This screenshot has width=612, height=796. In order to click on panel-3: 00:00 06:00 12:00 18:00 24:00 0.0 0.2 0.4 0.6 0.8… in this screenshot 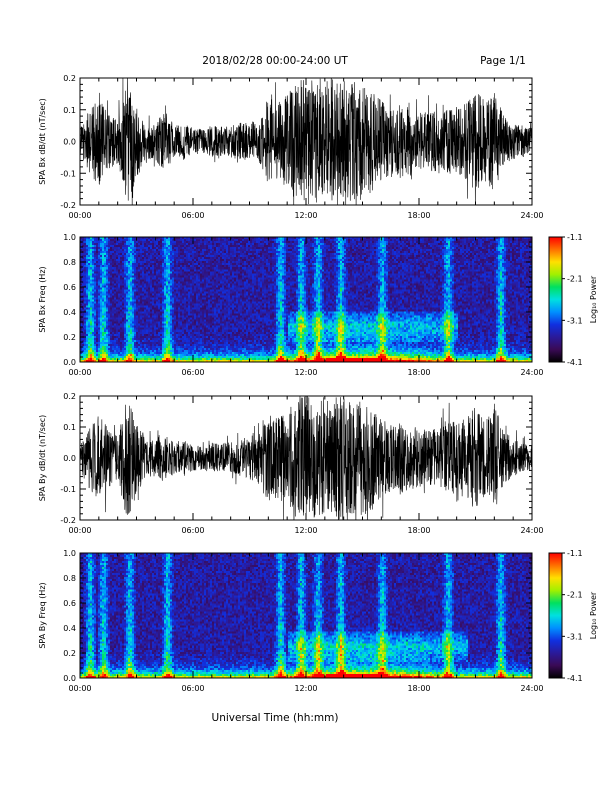, I will do `click(291, 621)`.